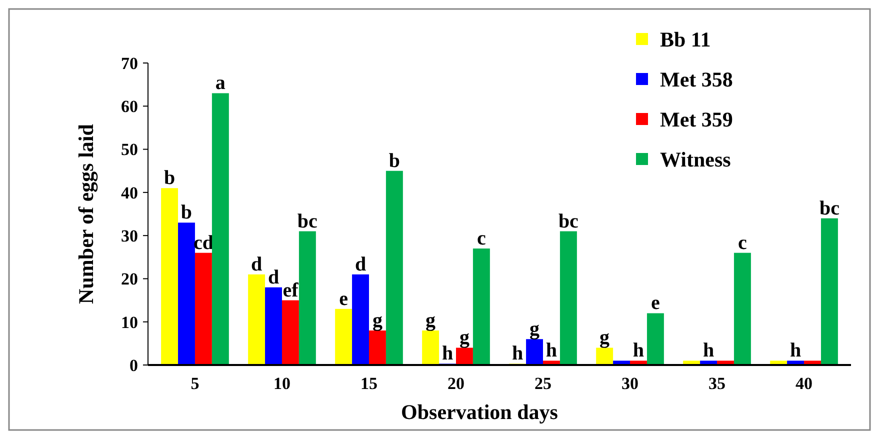 This screenshot has width=879, height=439. I want to click on x-tick-label: 20, so click(456, 383).